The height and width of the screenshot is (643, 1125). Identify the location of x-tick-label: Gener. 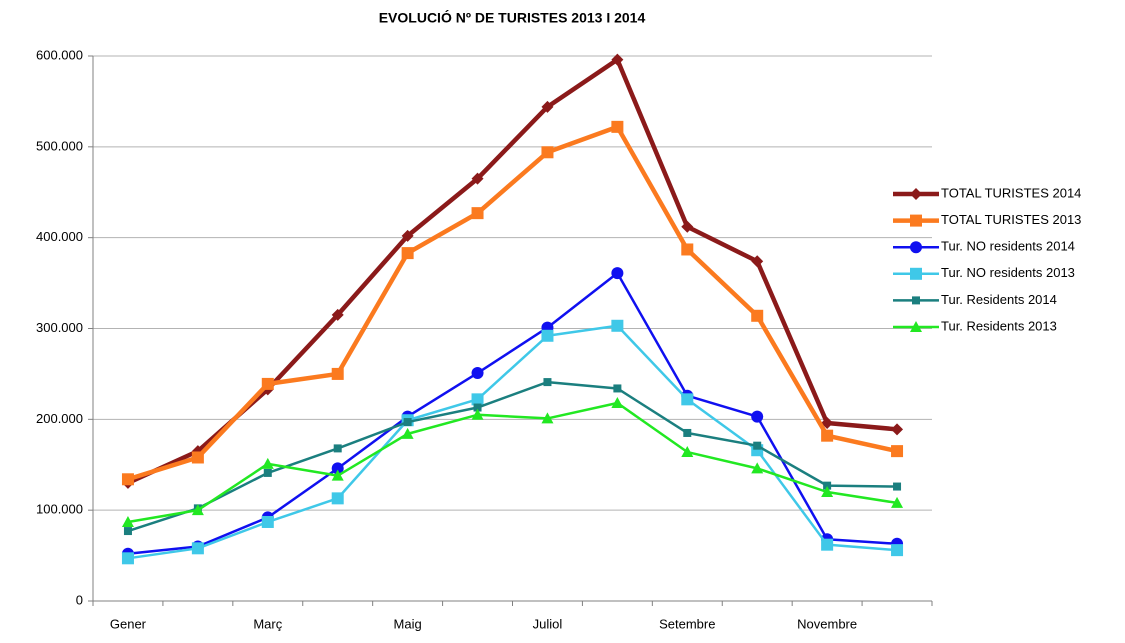
(128, 623).